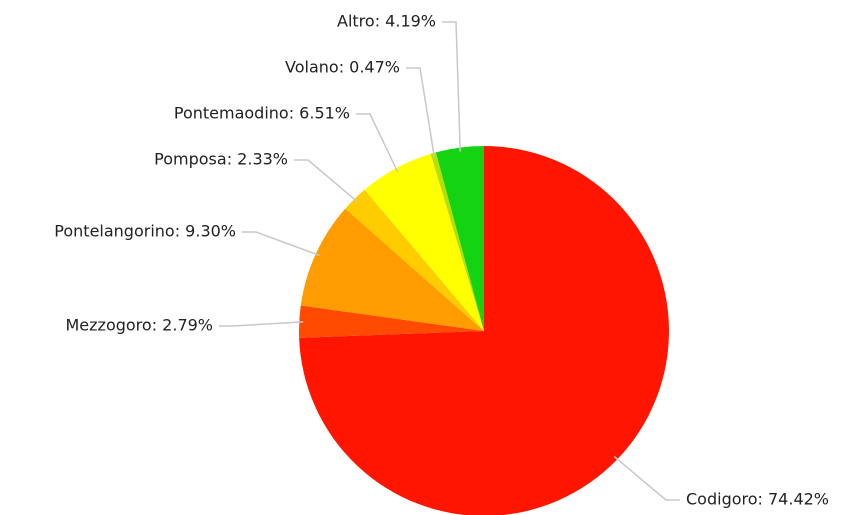 This screenshot has height=515, width=865. Describe the element at coordinates (342, 67) in the screenshot. I see `data-label: Volano: 0.47%` at that location.